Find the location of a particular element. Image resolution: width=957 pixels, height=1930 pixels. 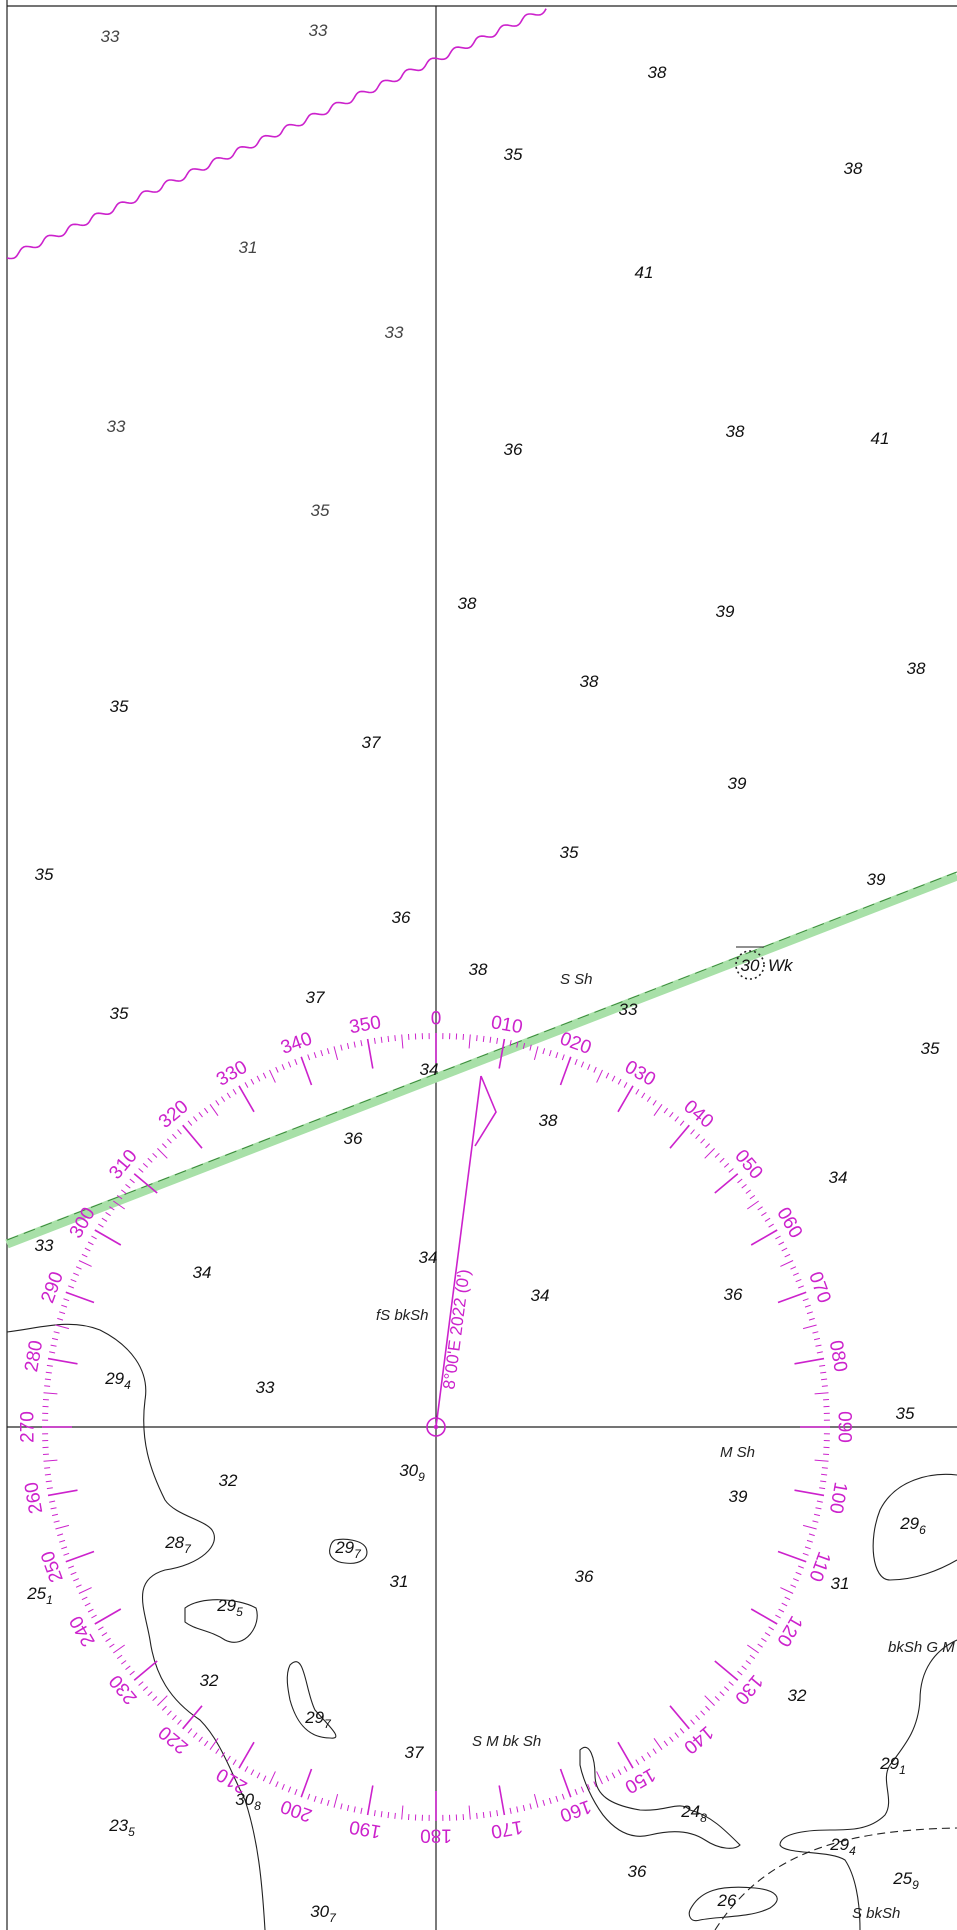

sounding: 39 is located at coordinates (738, 1496).